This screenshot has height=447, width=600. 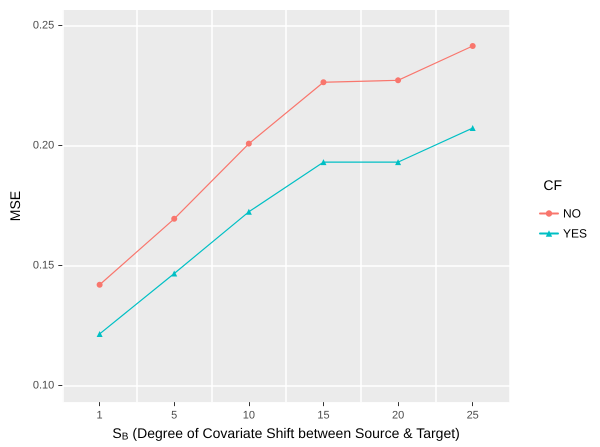 What do you see at coordinates (472, 416) in the screenshot?
I see `x-tick-label: 25` at bounding box center [472, 416].